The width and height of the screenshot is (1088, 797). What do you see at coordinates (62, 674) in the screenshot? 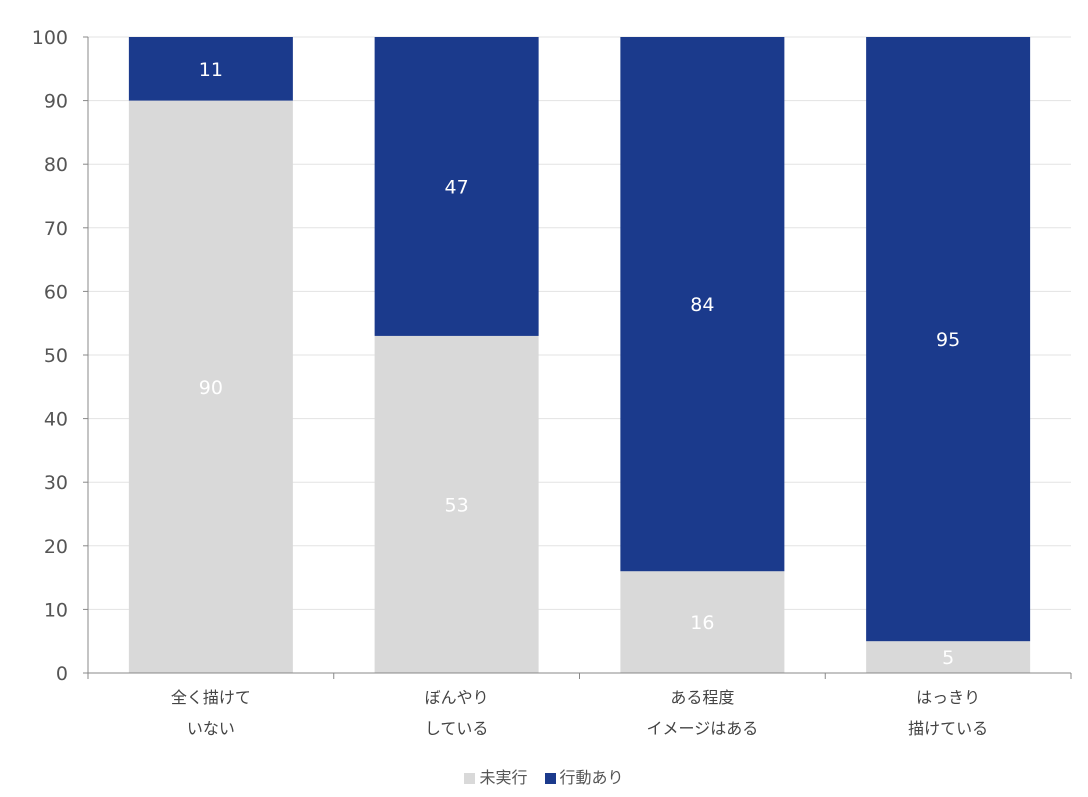
I see `y-tick-label: 0` at bounding box center [62, 674].